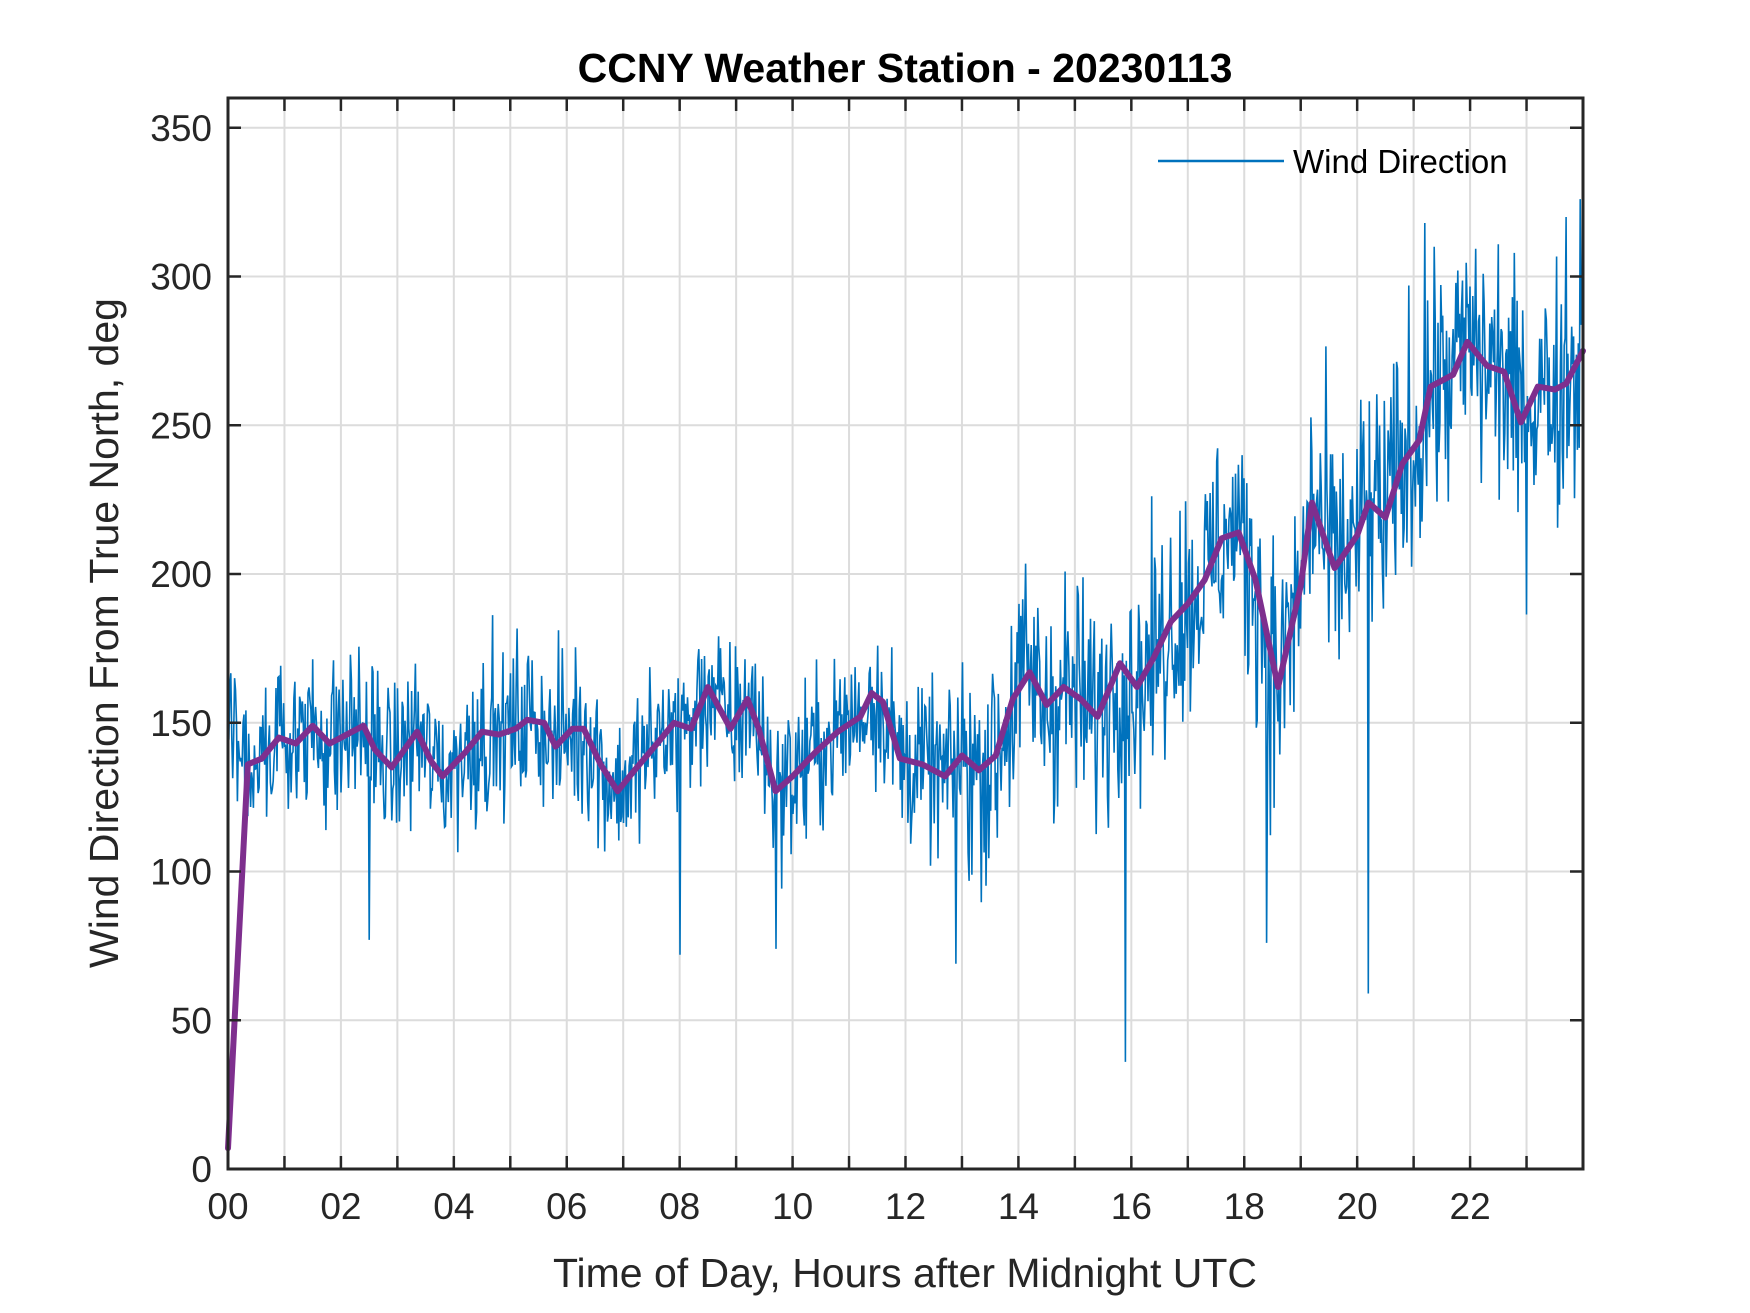 Image resolution: width=1750 pixels, height=1313 pixels. I want to click on y-tick-label: 100, so click(181, 872).